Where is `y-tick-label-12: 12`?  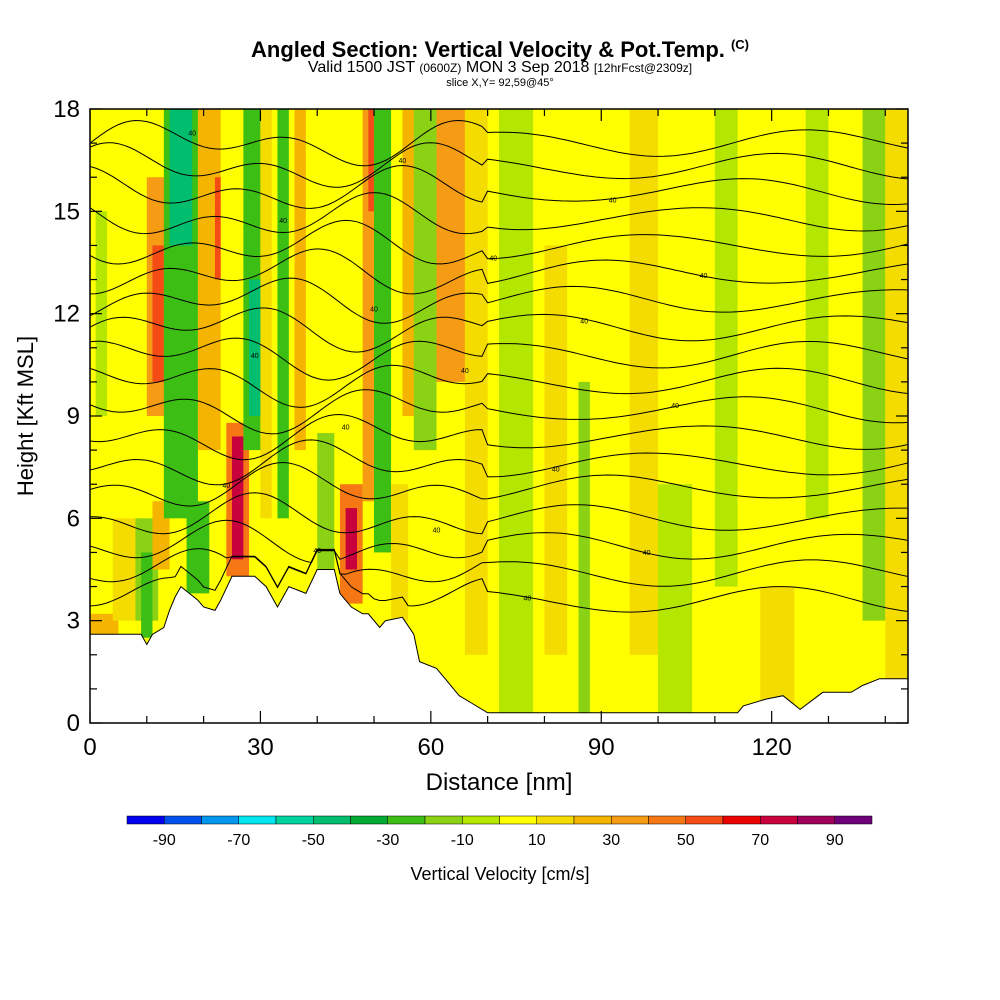
y-tick-label-12: 12 is located at coordinates (66, 314).